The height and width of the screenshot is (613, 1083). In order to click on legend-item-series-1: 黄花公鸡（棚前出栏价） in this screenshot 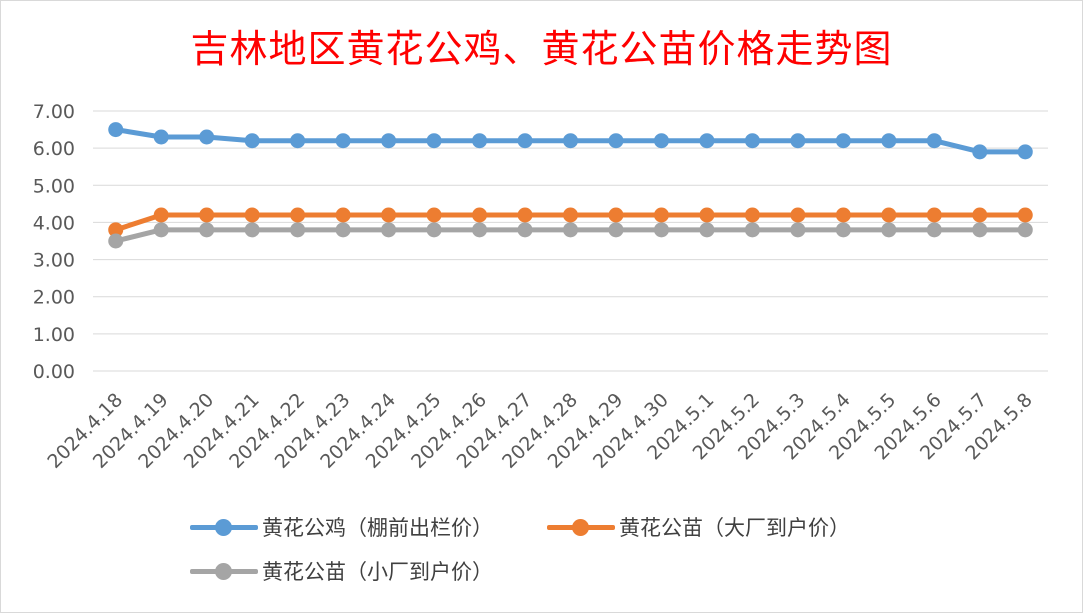, I will do `click(341, 527)`.